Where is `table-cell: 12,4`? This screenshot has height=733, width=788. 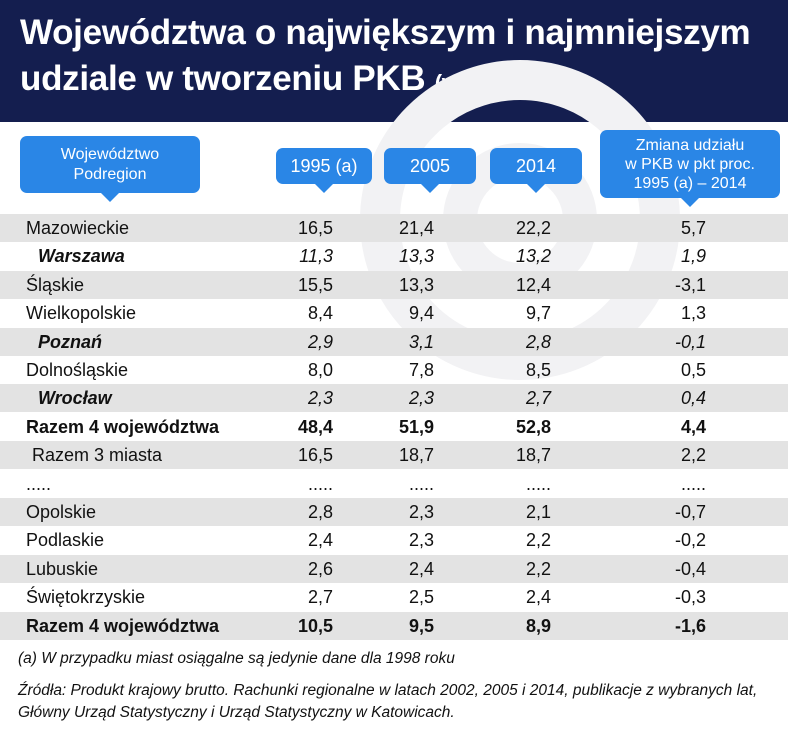 table-cell: 12,4 is located at coordinates (533, 284).